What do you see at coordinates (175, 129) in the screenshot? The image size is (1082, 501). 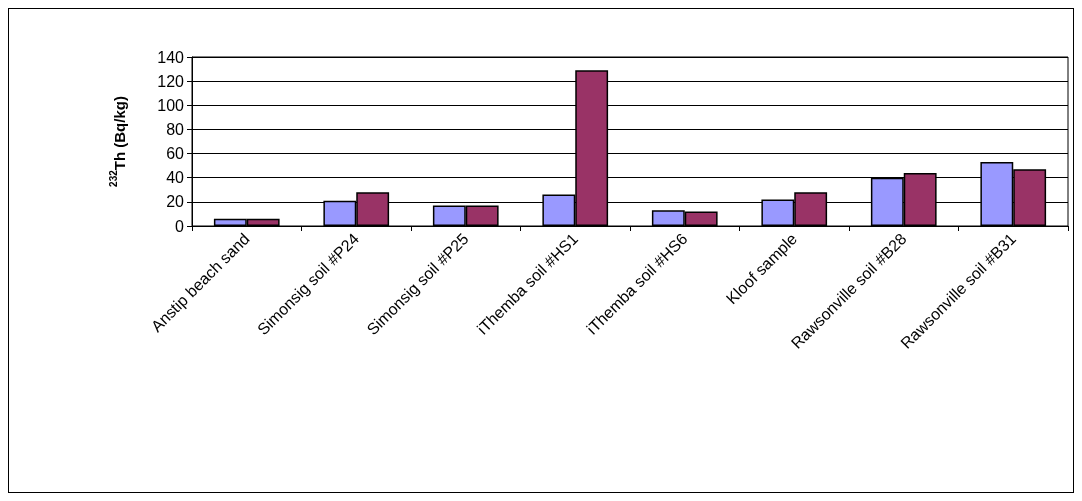 I see `y-tick-label: 80` at bounding box center [175, 129].